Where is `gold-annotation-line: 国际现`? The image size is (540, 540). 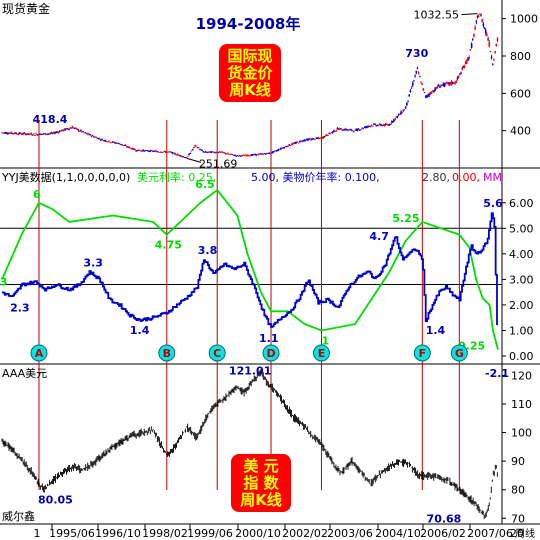
gold-annotation-line: 国际现 is located at coordinates (249, 56).